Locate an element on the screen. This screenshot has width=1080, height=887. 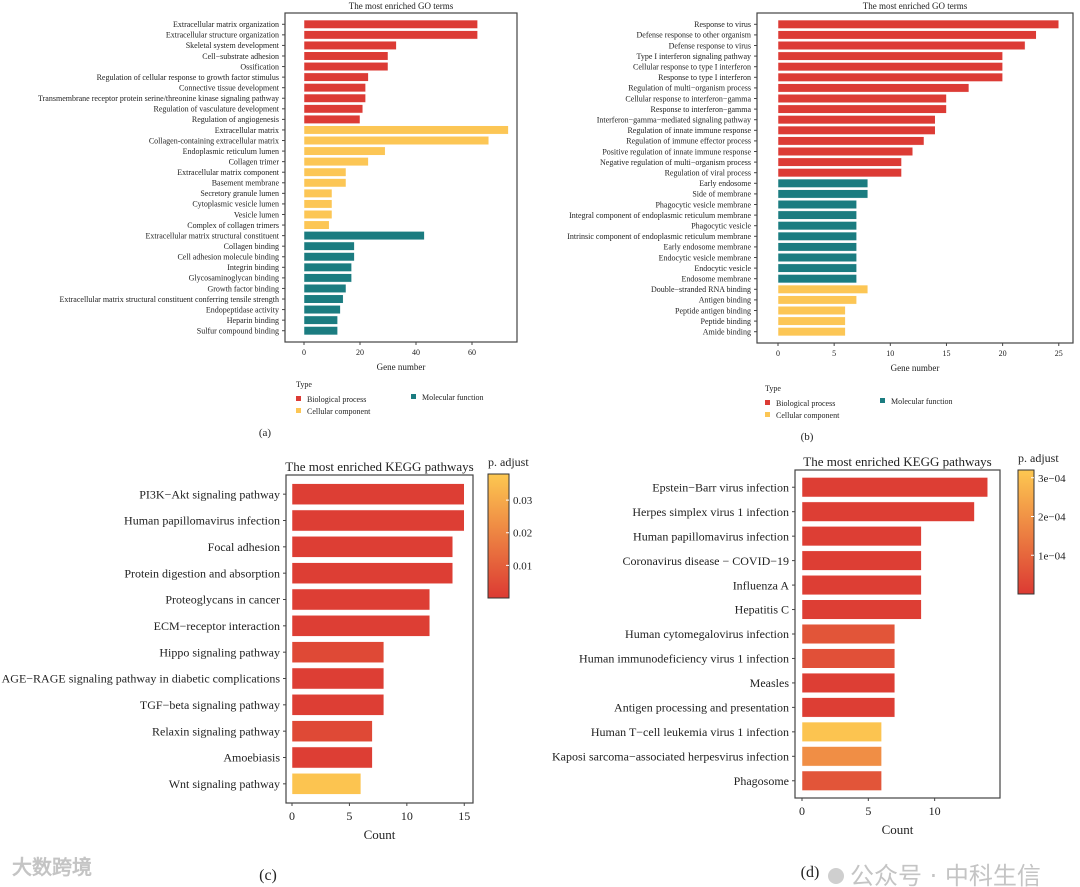
colorbar-tick-label: 1e−04 is located at coordinates (1052, 556).